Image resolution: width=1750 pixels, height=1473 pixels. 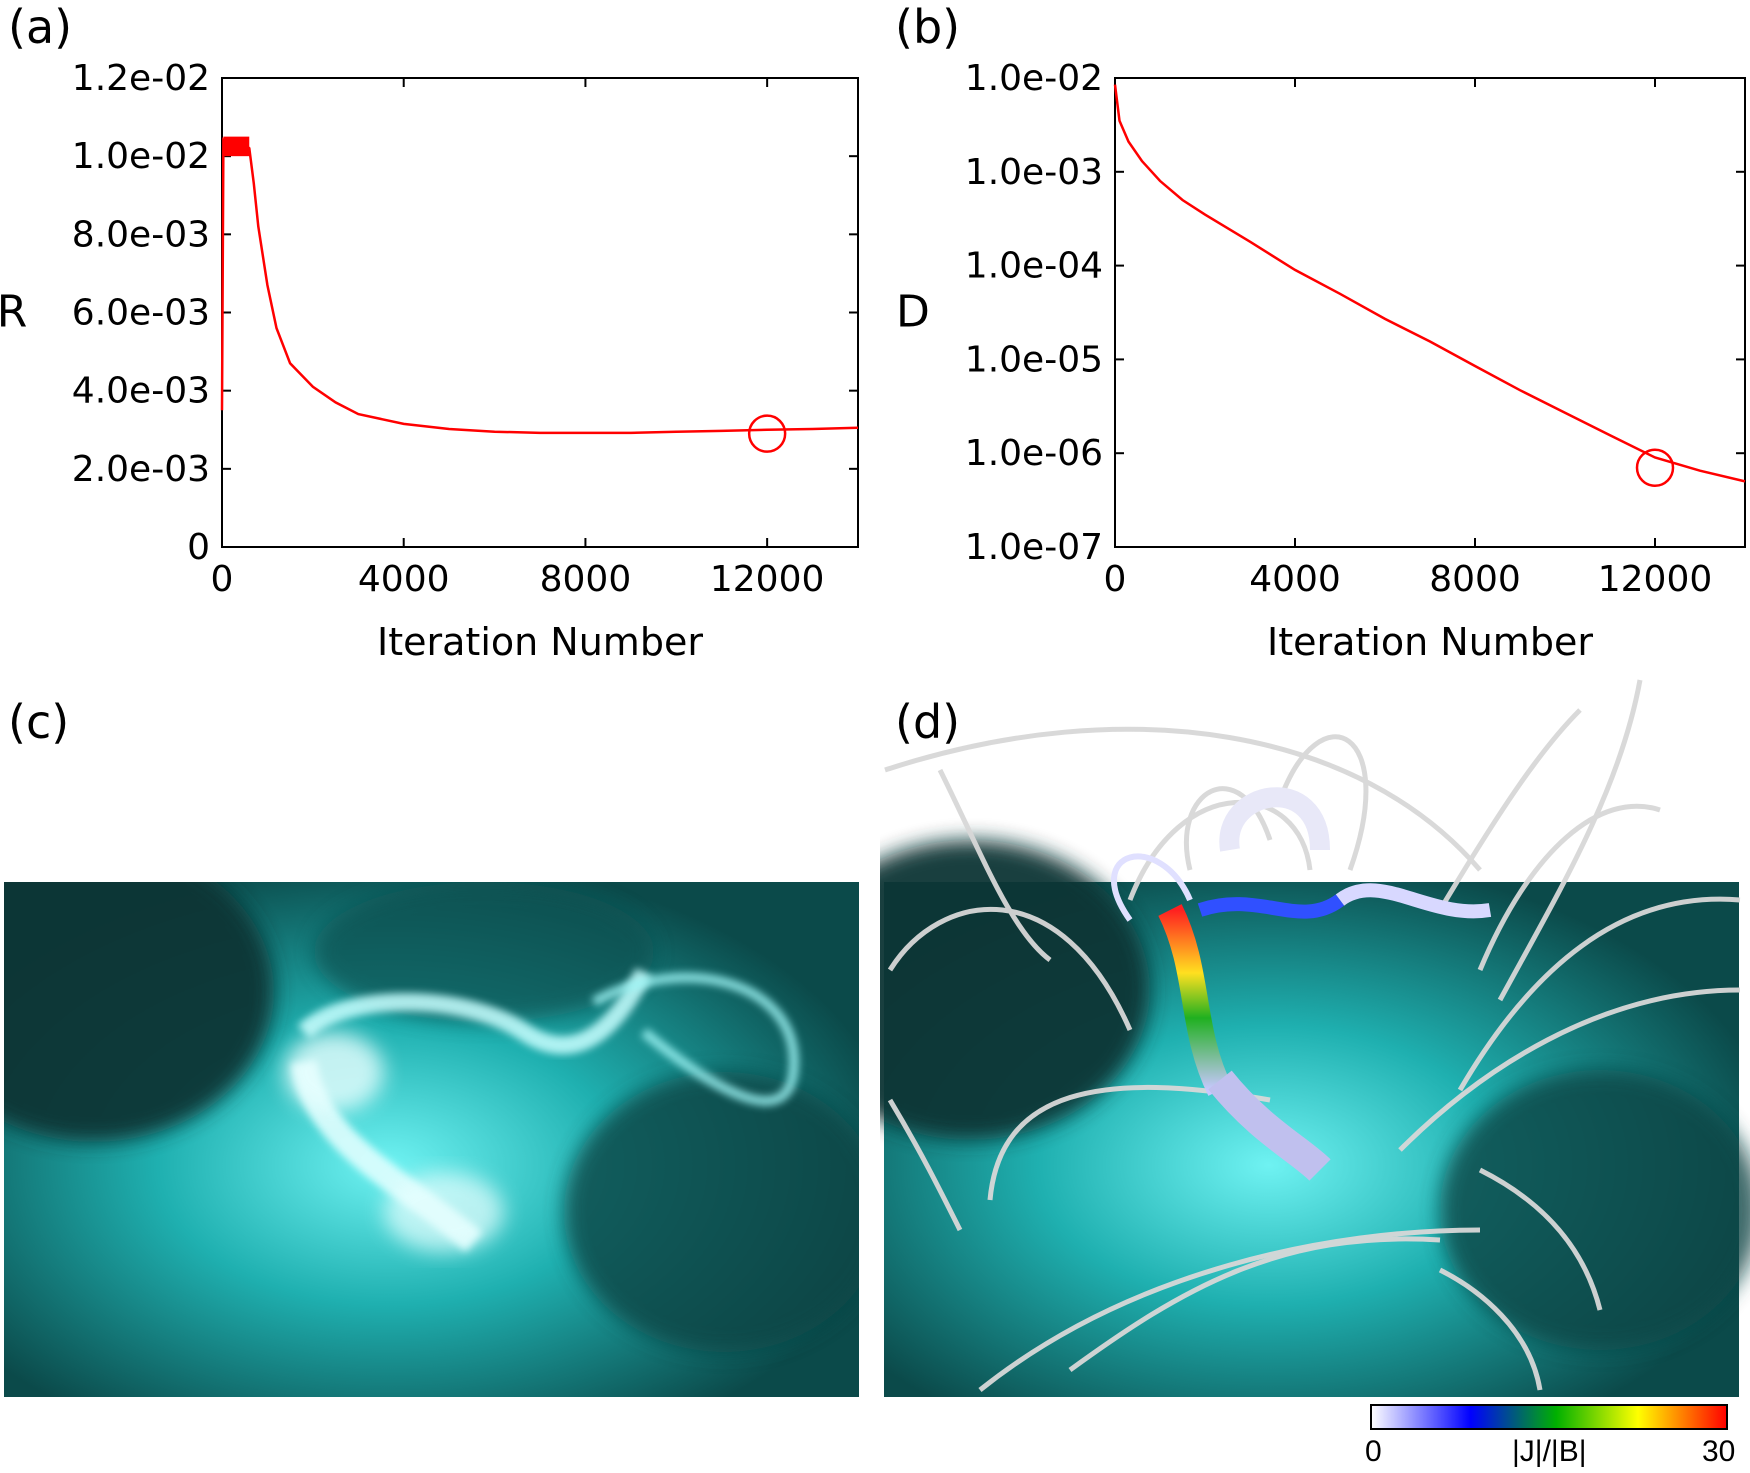 I want to click on y-axis-label: R, so click(x=13, y=312).